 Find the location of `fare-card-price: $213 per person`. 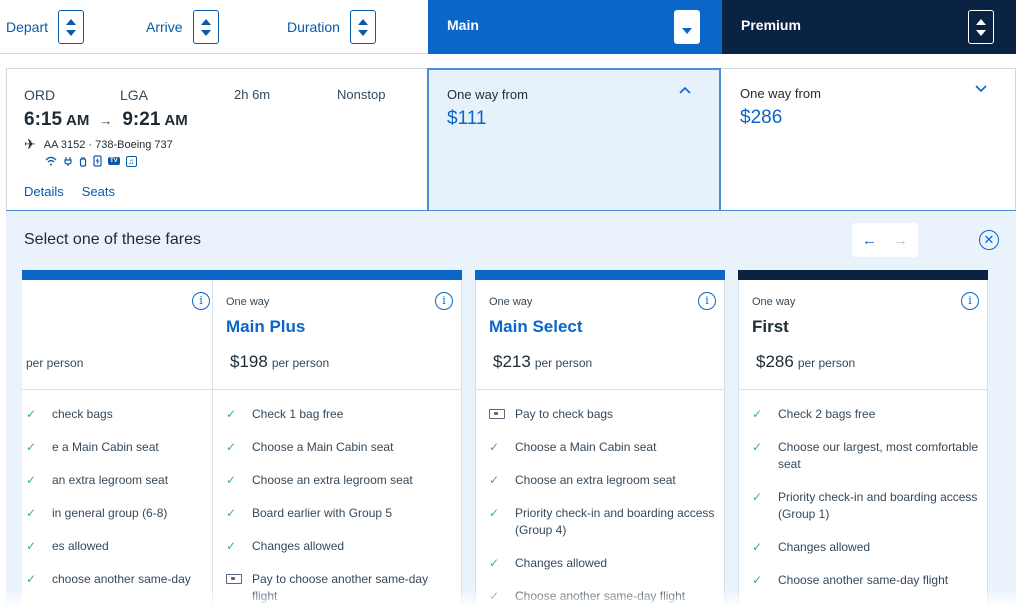

fare-card-price: $213 per person is located at coordinates (542, 362).